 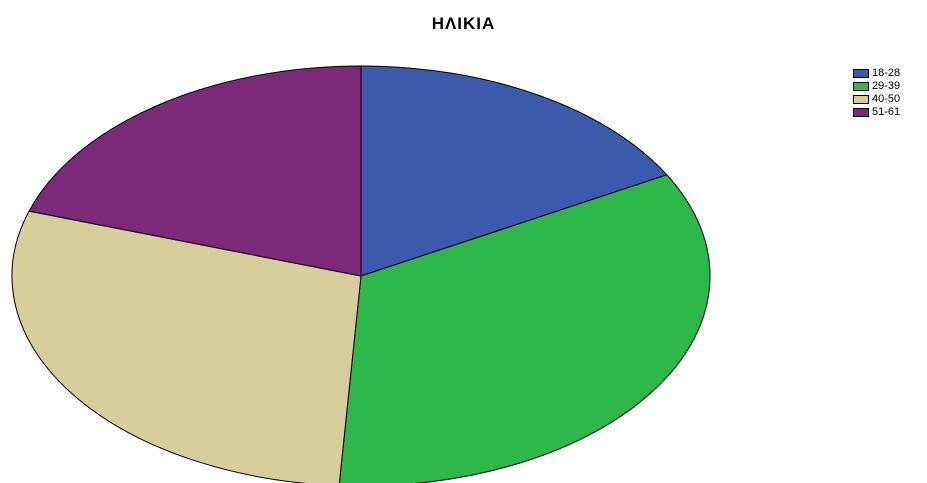 I want to click on legend-item: 29-39, so click(x=876, y=86).